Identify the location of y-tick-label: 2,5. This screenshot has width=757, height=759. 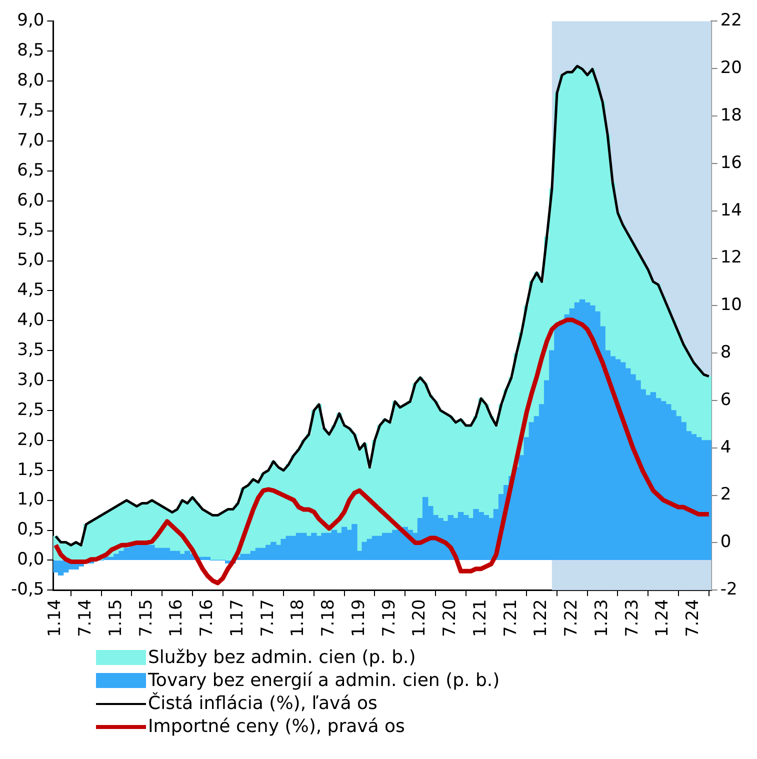
(30, 410).